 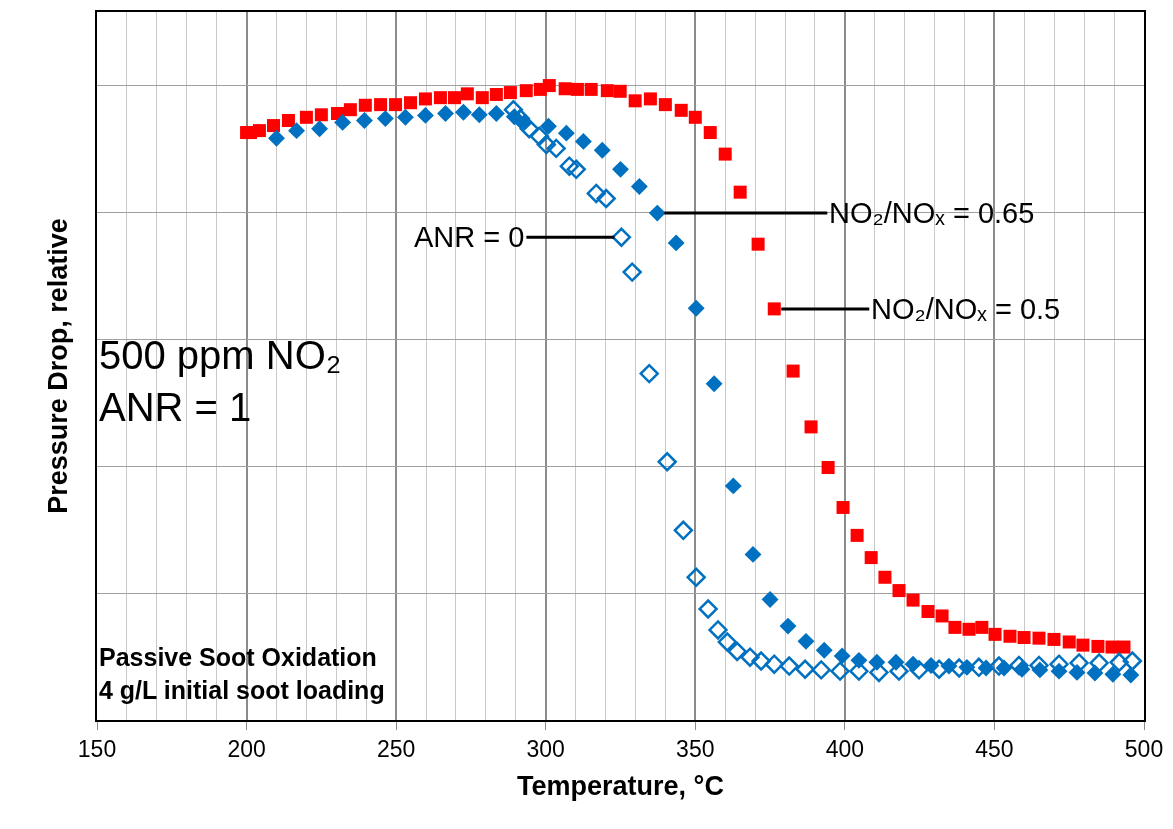 I want to click on annotation: 500 ppm NO₂ ANR = 1, so click(x=220, y=381).